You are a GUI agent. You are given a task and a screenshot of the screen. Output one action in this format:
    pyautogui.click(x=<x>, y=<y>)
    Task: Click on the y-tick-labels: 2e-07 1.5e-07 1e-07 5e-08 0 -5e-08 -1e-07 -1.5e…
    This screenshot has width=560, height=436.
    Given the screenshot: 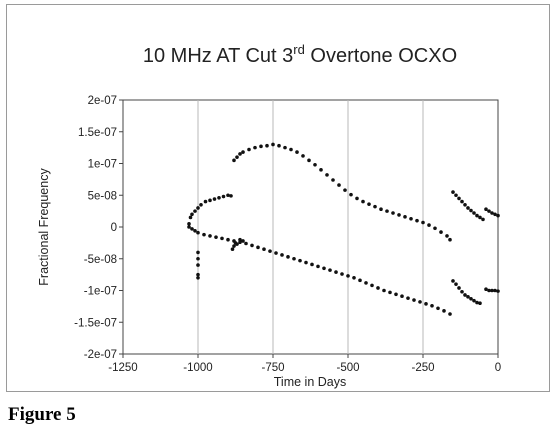 What is the action you would take?
    pyautogui.click(x=95, y=228)
    